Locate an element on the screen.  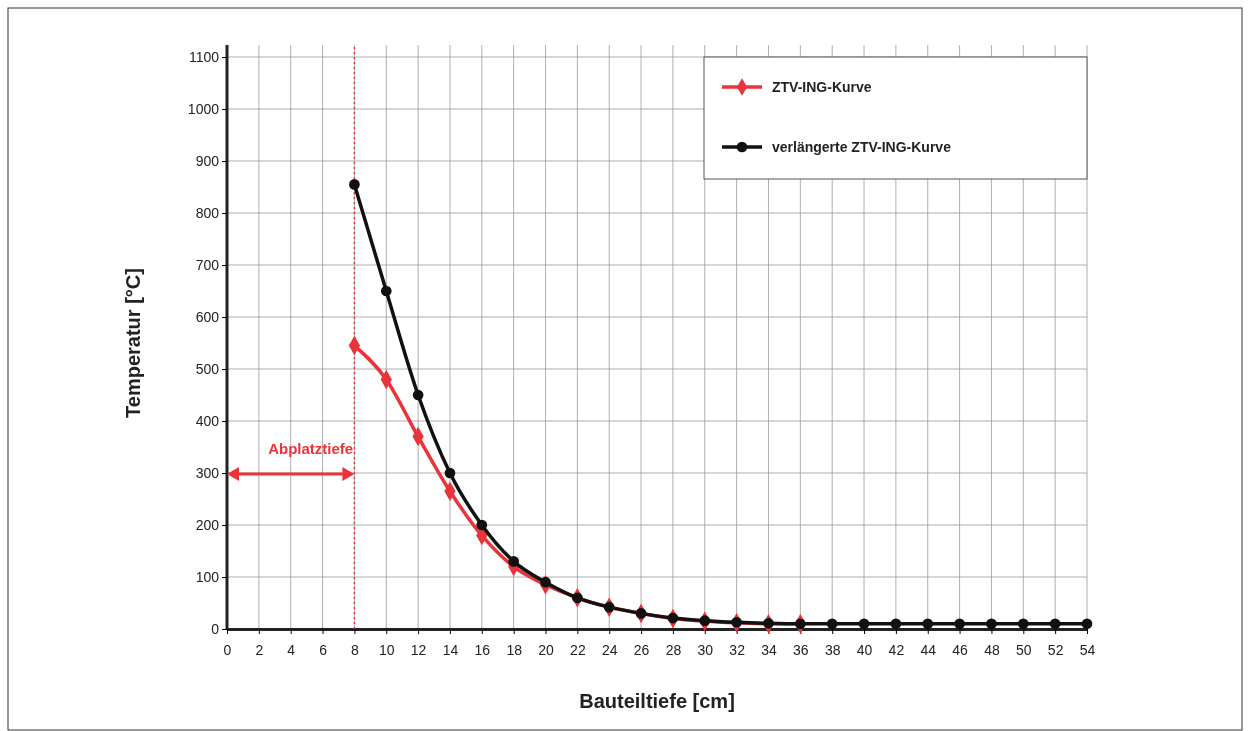
y-tick-label: 0 is located at coordinates (215, 628).